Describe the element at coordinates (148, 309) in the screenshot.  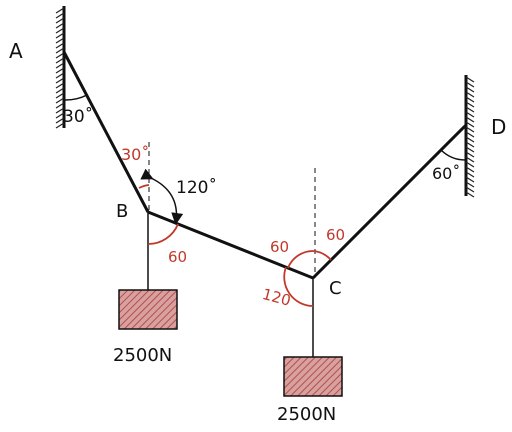
I see `weight-block-left` at that location.